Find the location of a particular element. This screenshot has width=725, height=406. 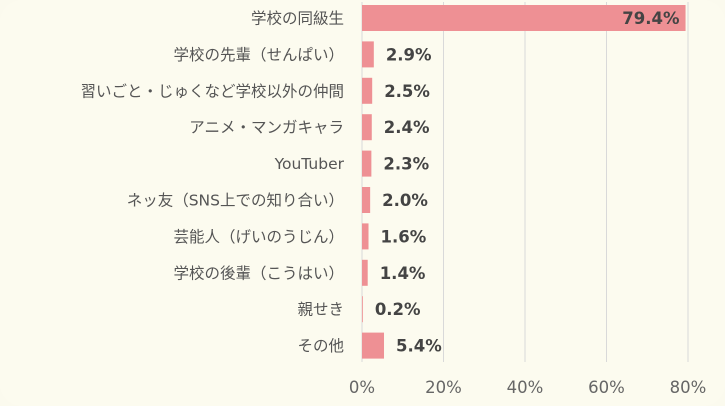

x-tick-label: 0% is located at coordinates (362, 387).